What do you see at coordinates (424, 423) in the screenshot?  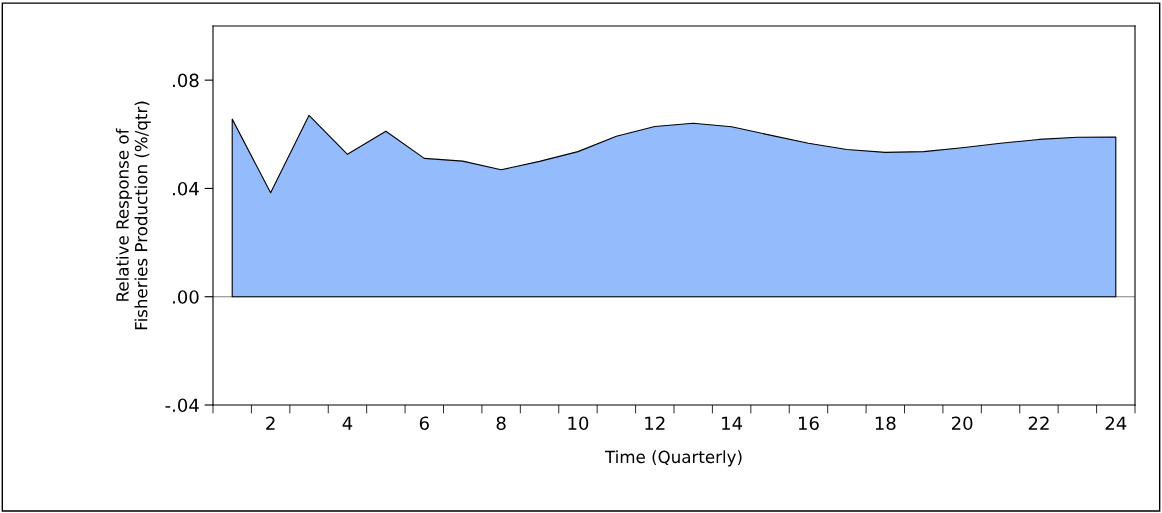 I see `x-tick-label: 6` at bounding box center [424, 423].